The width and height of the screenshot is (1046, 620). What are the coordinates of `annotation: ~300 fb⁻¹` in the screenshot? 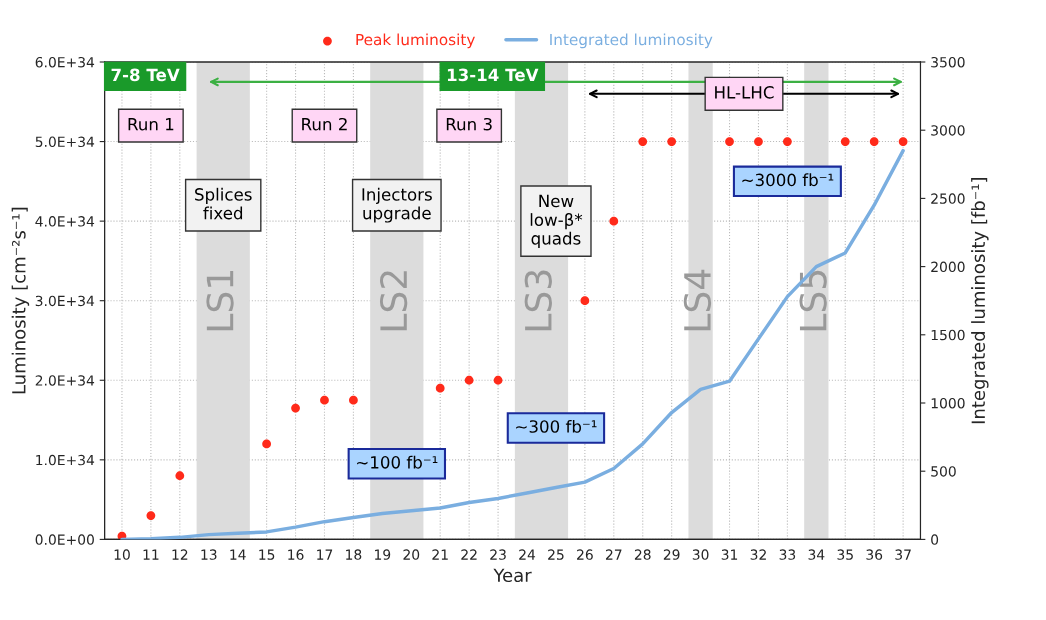 It's located at (556, 426).